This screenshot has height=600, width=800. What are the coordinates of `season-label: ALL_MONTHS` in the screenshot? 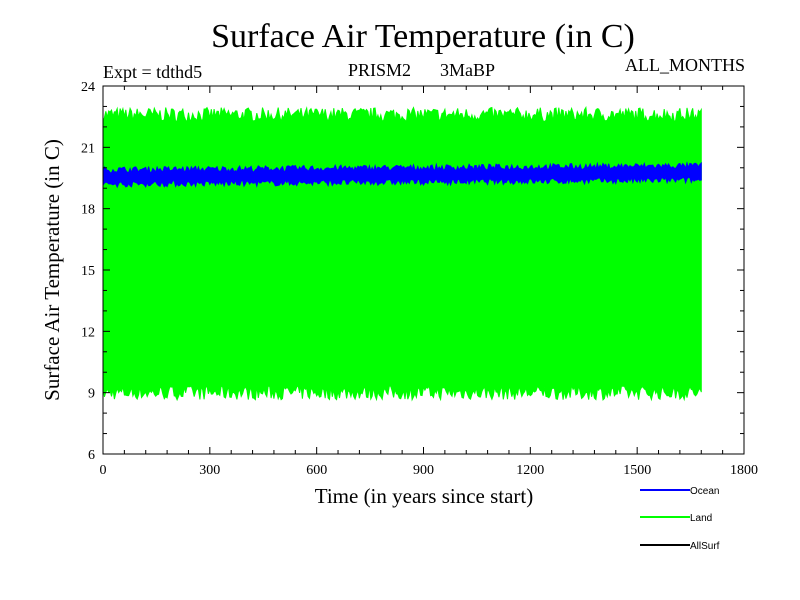 It's located at (685, 65).